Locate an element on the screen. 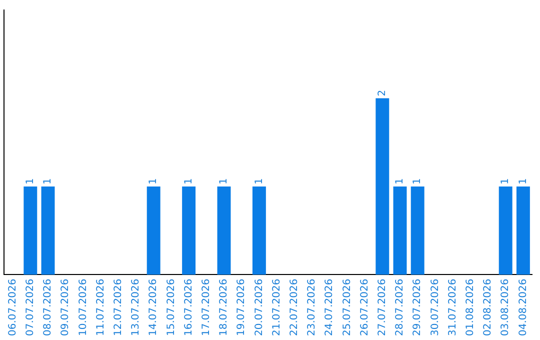 The image size is (540, 340). x-tick-label: 07.07.2026 is located at coordinates (30, 307).